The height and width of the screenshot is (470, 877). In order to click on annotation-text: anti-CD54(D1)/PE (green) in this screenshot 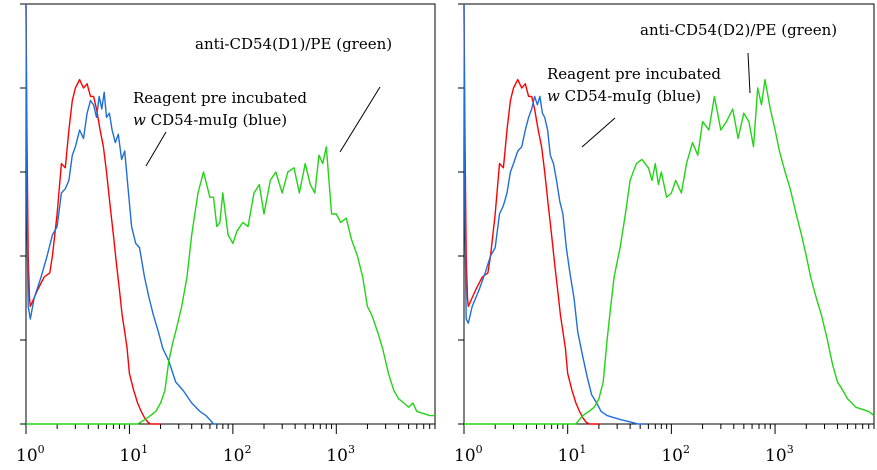, I will do `click(293, 44)`.